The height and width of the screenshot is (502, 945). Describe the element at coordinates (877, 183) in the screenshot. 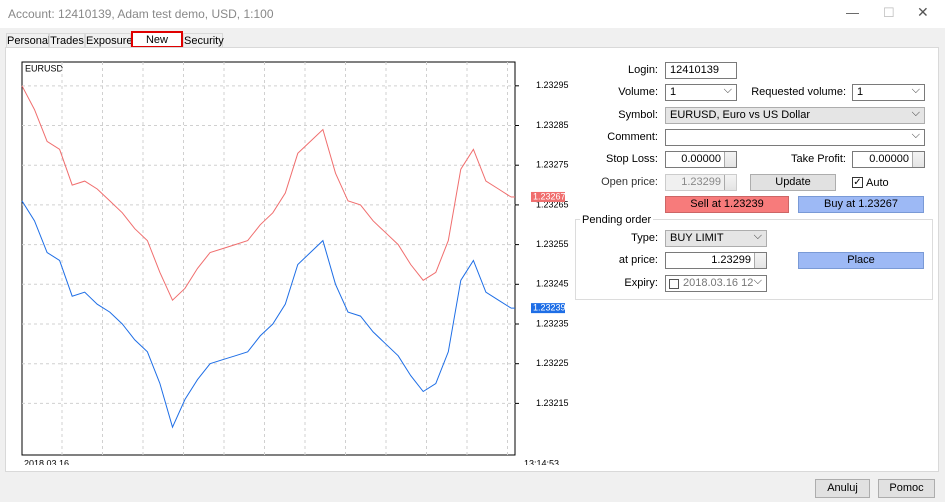

I see `label: Auto` at that location.